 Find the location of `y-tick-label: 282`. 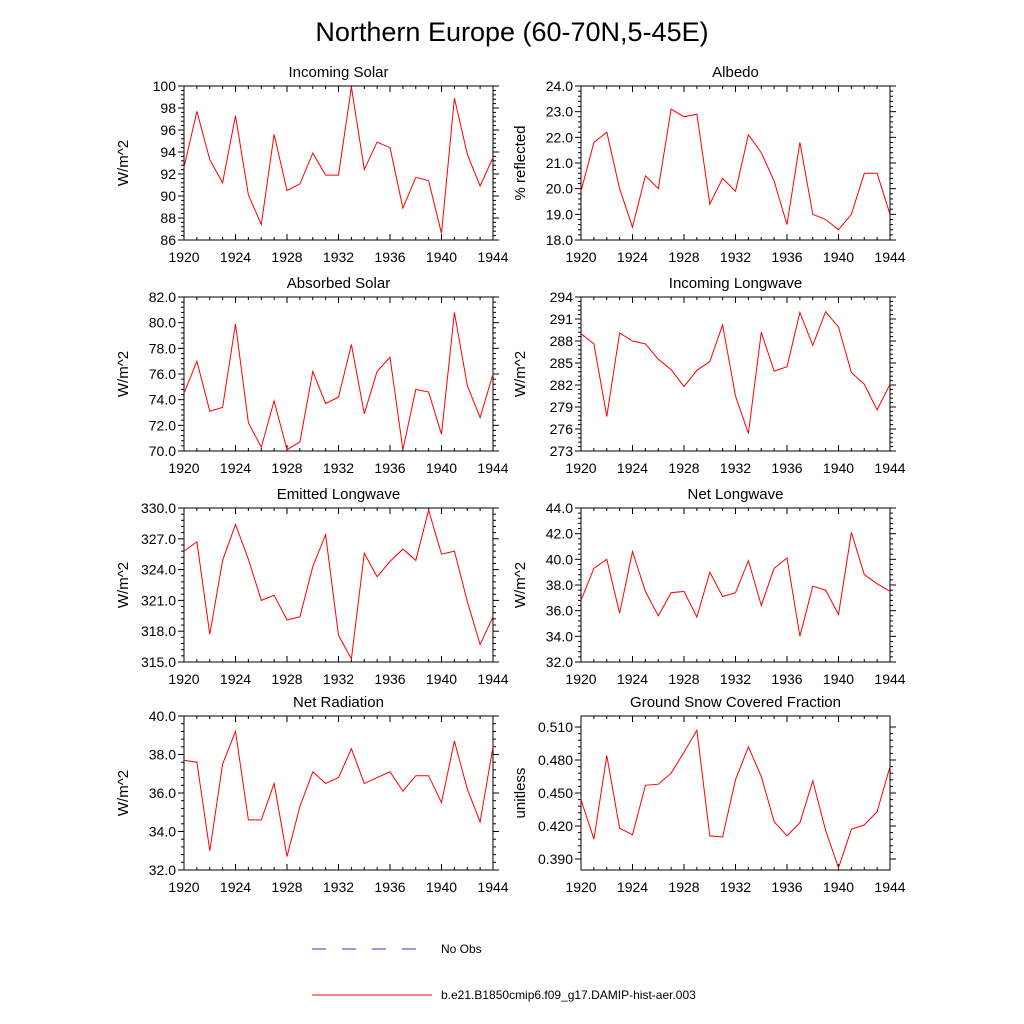

y-tick-label: 282 is located at coordinates (562, 385).